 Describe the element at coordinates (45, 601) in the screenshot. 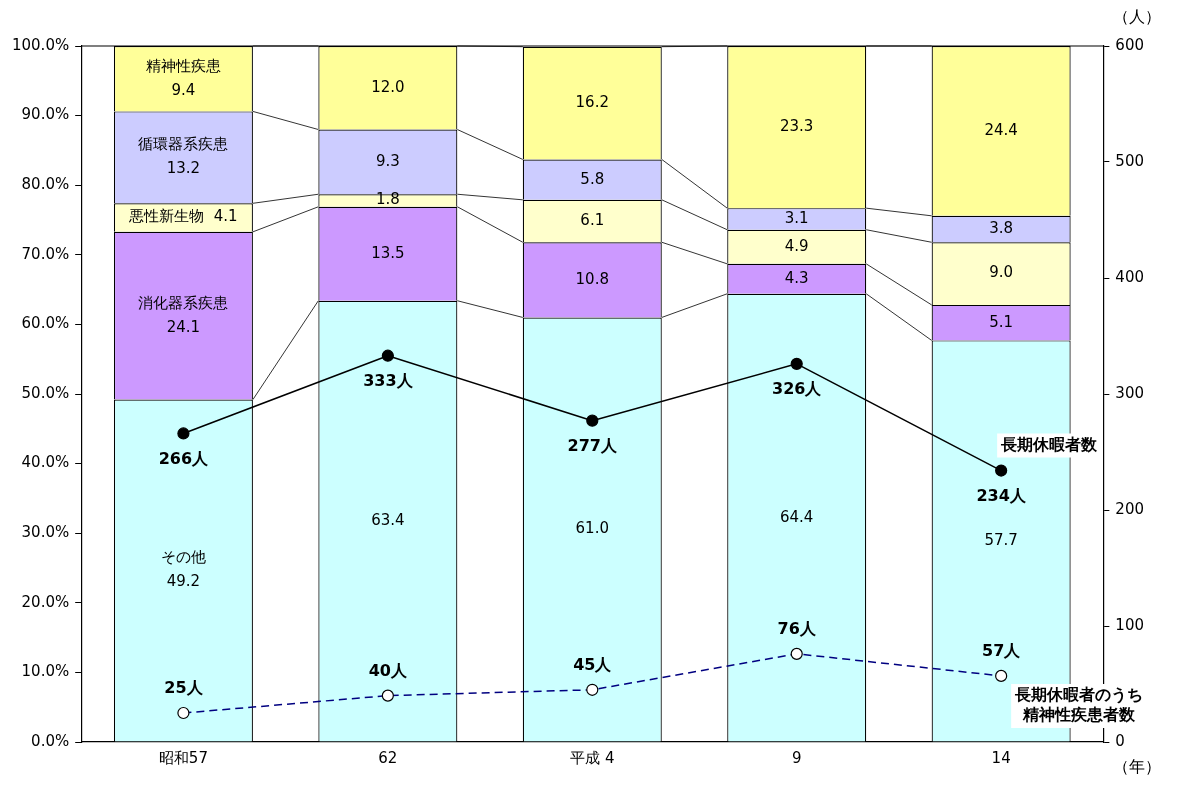

I see `y-tick-label: 20.0%` at that location.